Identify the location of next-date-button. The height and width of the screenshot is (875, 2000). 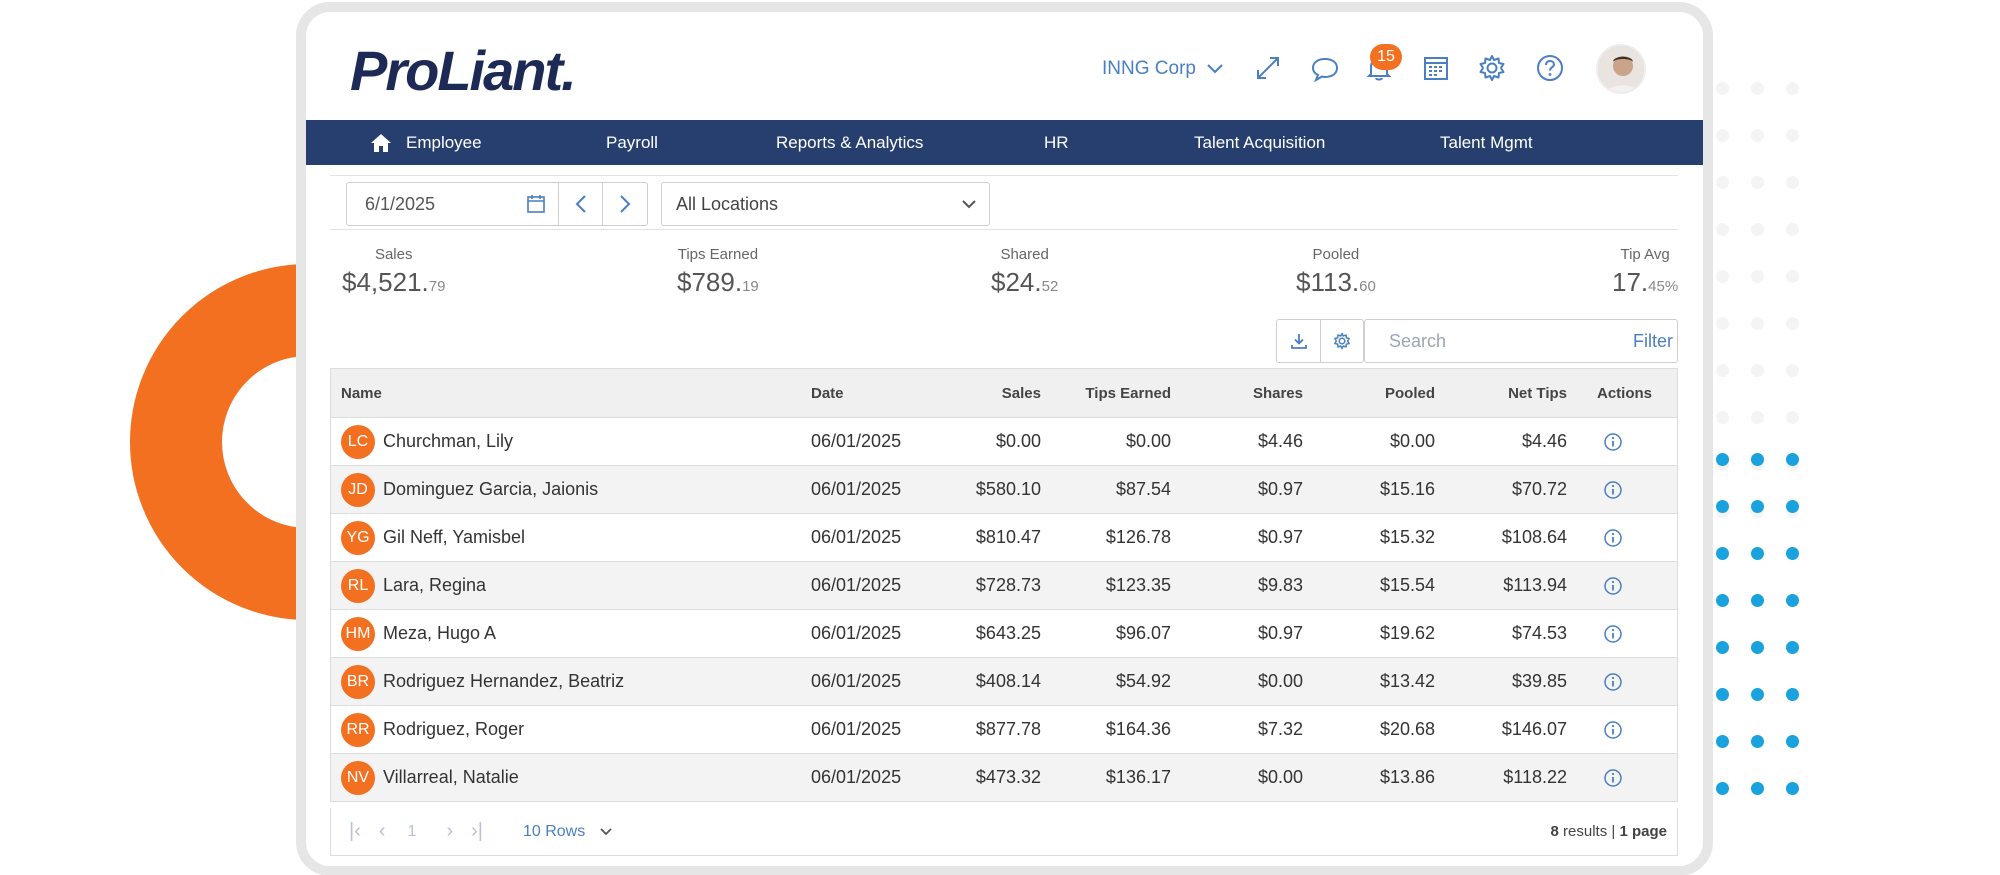
(625, 204).